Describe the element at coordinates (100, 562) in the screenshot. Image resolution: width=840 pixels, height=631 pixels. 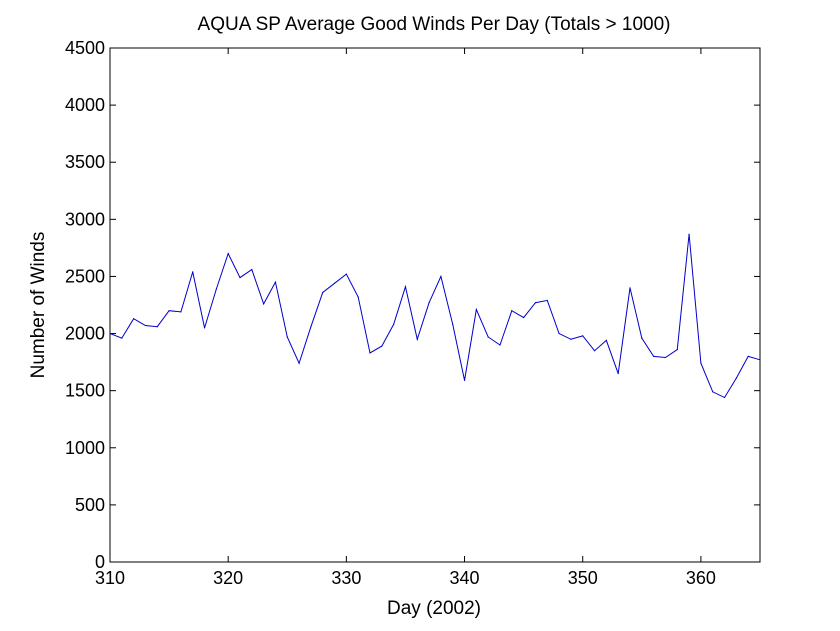
I see `y-tick-label: 0` at that location.